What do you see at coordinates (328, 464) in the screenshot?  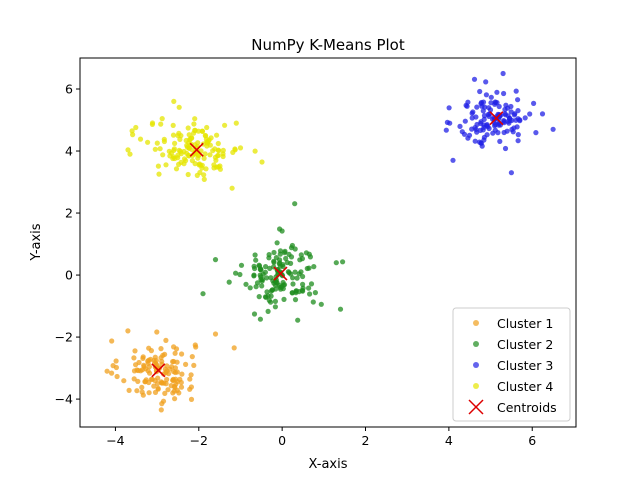 I see `x-axis-label: X-axis` at bounding box center [328, 464].